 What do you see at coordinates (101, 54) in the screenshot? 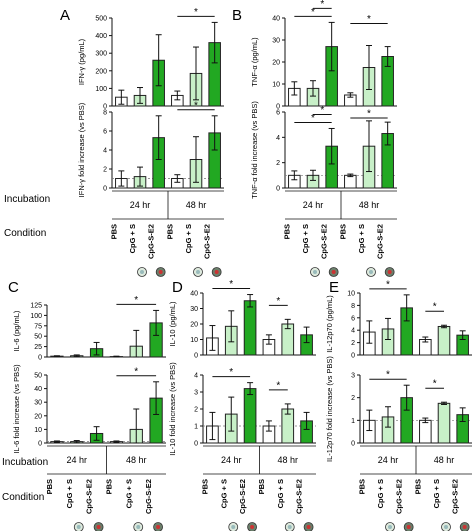
I see `y-tick-label: 300` at bounding box center [101, 54].